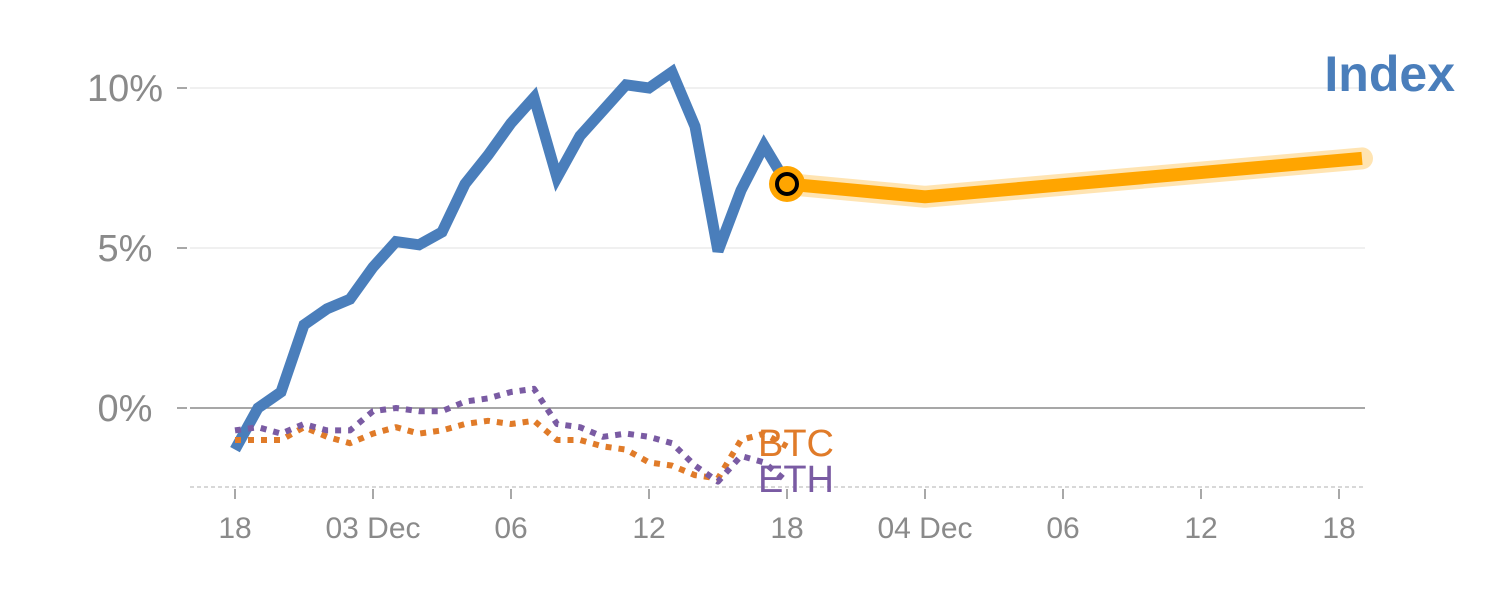 Image resolution: width=1500 pixels, height=600 pixels. I want to click on y-axis: 10% 5% 0%, so click(137, 249).